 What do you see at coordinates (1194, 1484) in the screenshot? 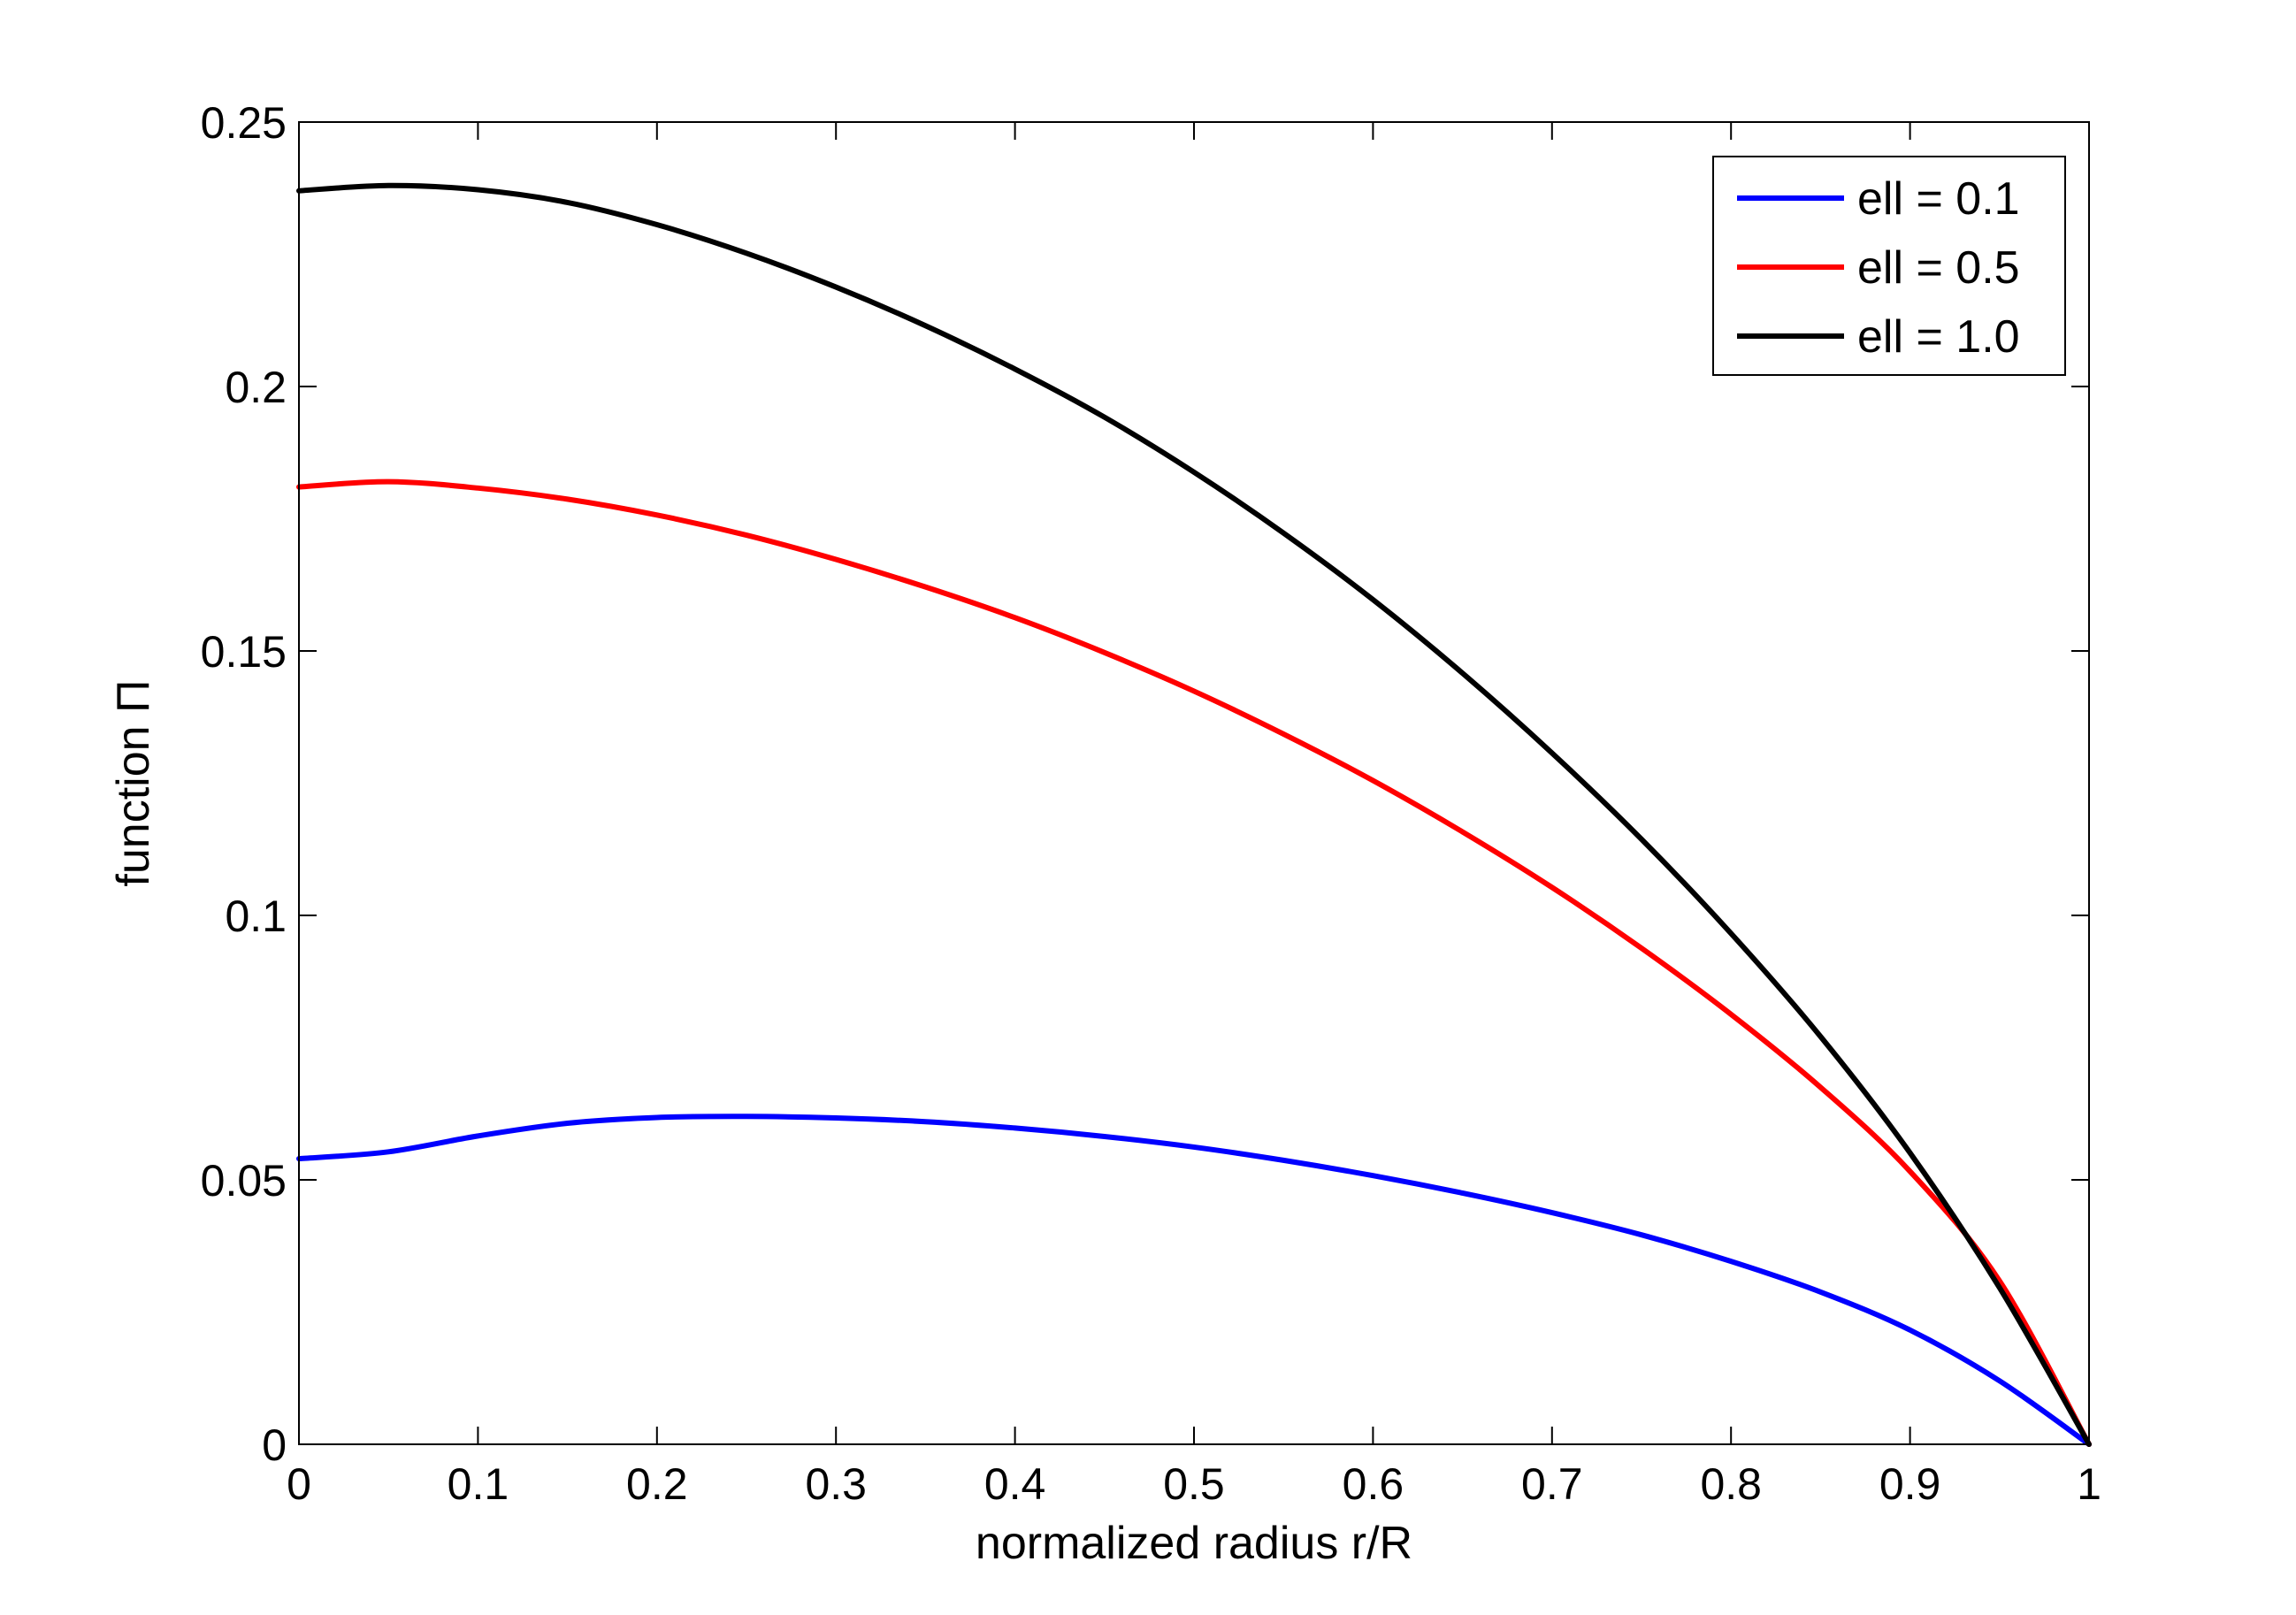
I see `x-tick-label: 0.5` at bounding box center [1194, 1484].